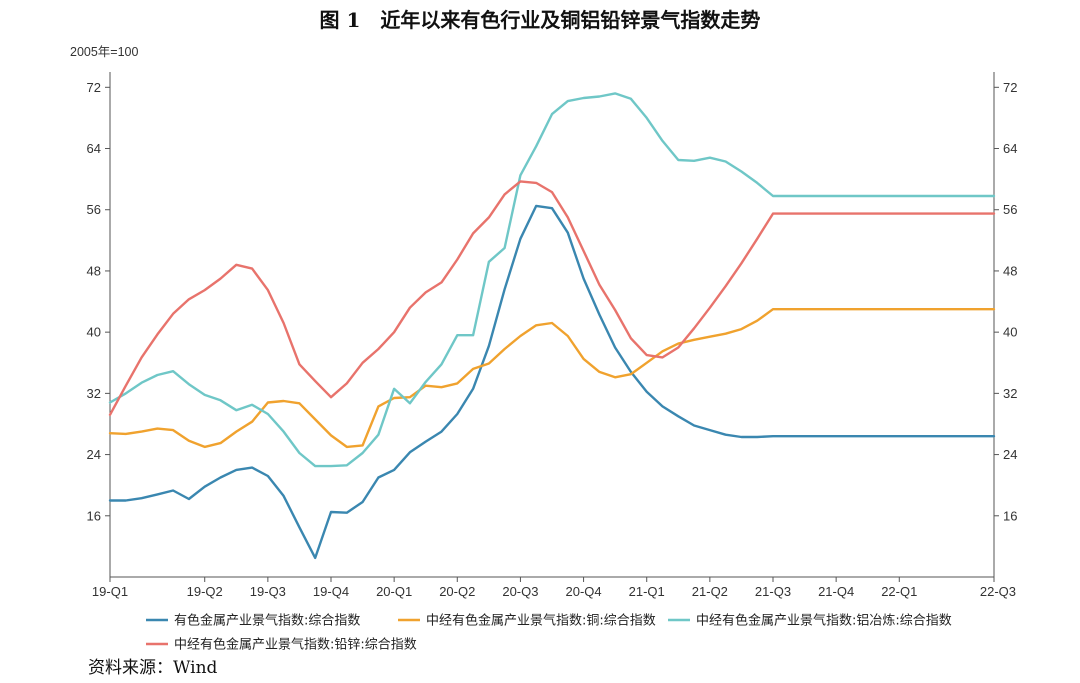  I want to click on y-tick-label-left: 16, so click(94, 515).